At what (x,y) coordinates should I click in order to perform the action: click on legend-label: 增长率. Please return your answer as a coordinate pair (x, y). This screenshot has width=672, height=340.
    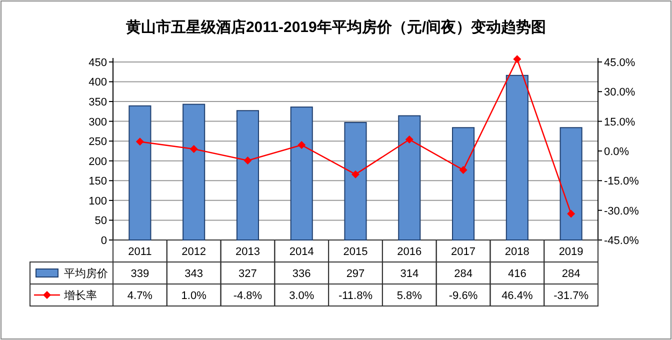
    Looking at the image, I should click on (80, 295).